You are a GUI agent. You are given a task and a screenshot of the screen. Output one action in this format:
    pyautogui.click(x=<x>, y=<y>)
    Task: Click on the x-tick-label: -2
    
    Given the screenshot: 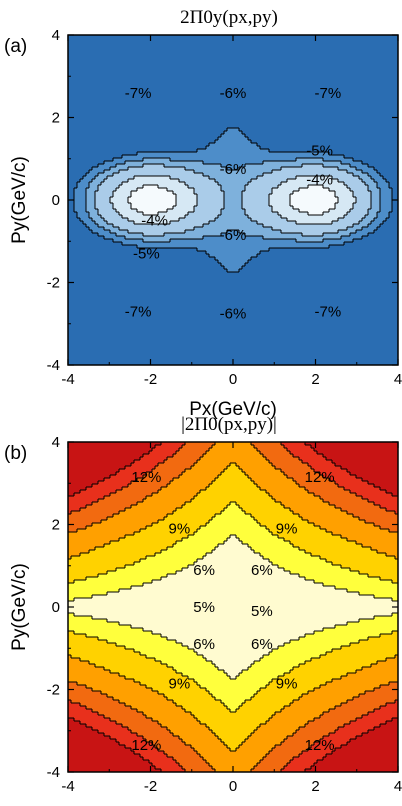 What is the action you would take?
    pyautogui.click(x=150, y=786)
    